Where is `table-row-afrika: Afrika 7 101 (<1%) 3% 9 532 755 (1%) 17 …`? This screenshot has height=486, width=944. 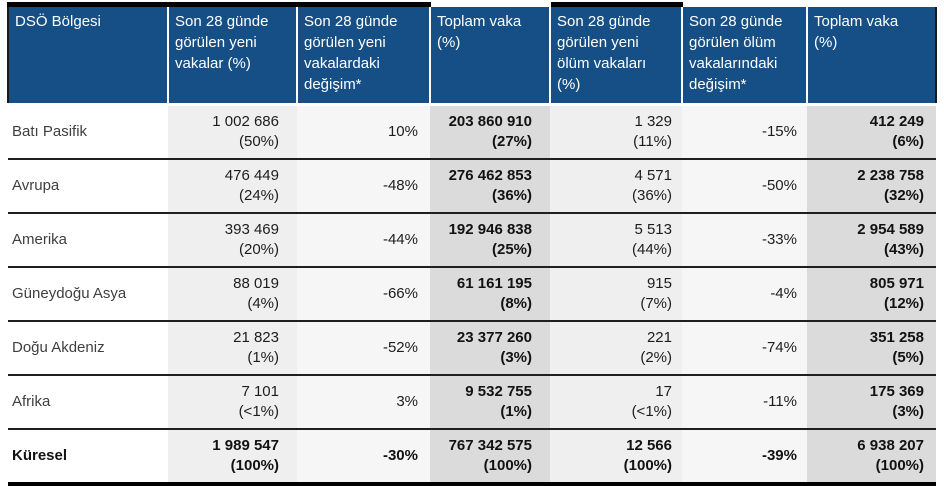
table-row-afrika: Afrika 7 101 (<1%) 3% 9 532 755 (1%) 17 … is located at coordinates (472, 401).